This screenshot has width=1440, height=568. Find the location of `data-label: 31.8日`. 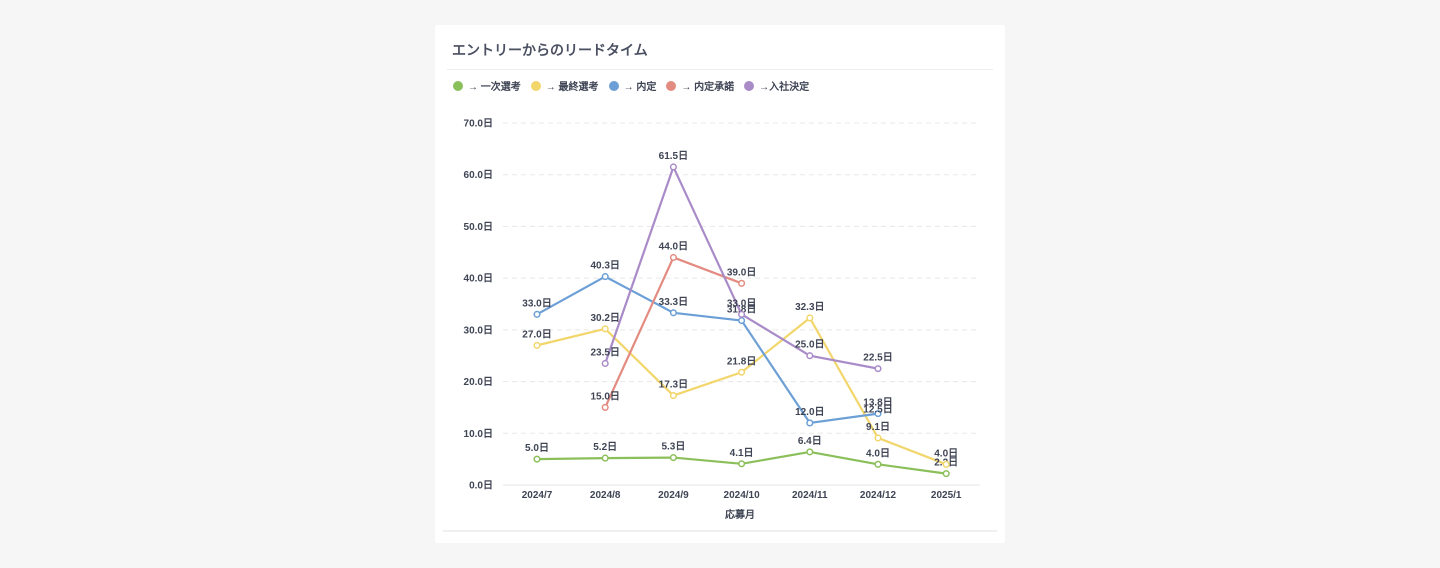

data-label: 31.8日 is located at coordinates (741, 310).